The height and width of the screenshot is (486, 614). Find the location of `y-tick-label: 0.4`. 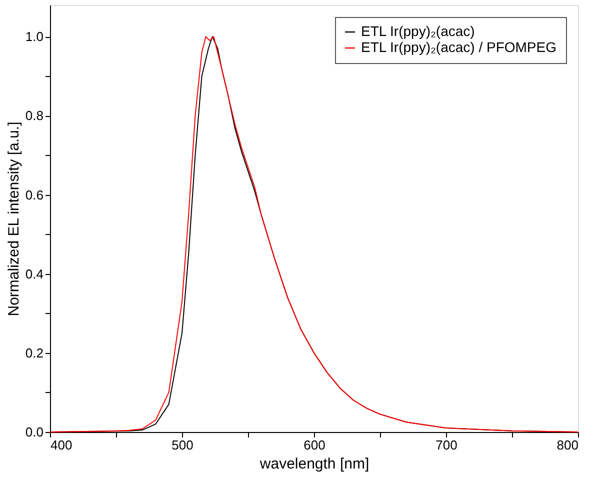

y-tick-label: 0.4 is located at coordinates (34, 274).